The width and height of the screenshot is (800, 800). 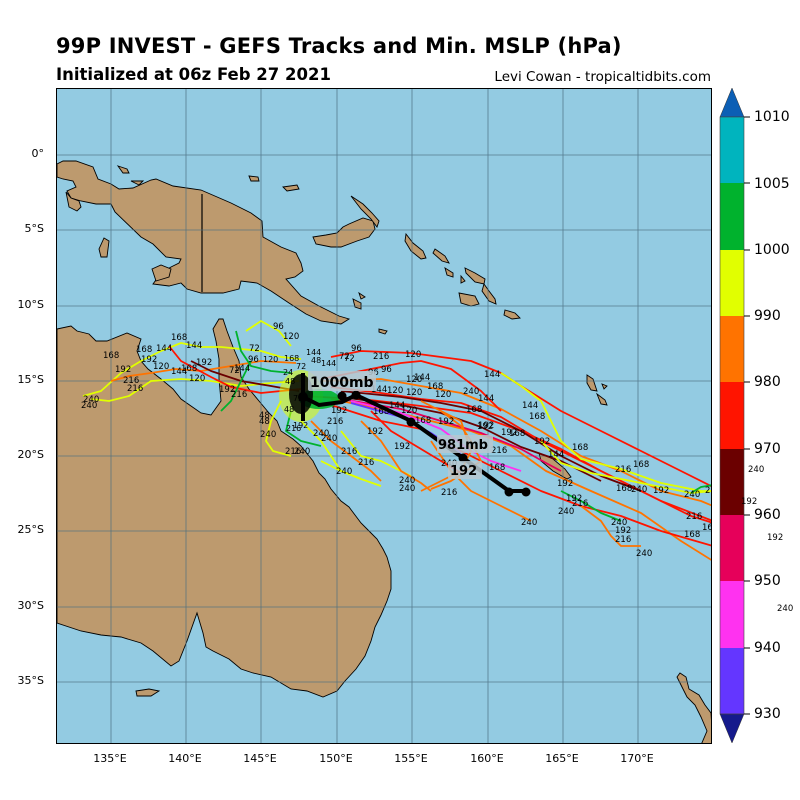 What do you see at coordinates (34, 228) in the screenshot?
I see `lat-label-5s: 5°S` at bounding box center [34, 228].